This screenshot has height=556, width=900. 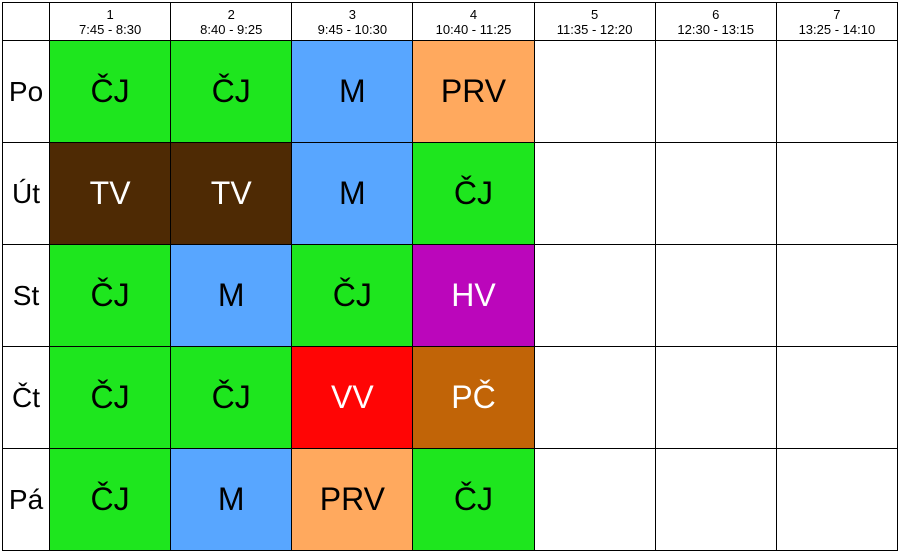 I want to click on period-time: 13:25 - 14:10, so click(x=837, y=29).